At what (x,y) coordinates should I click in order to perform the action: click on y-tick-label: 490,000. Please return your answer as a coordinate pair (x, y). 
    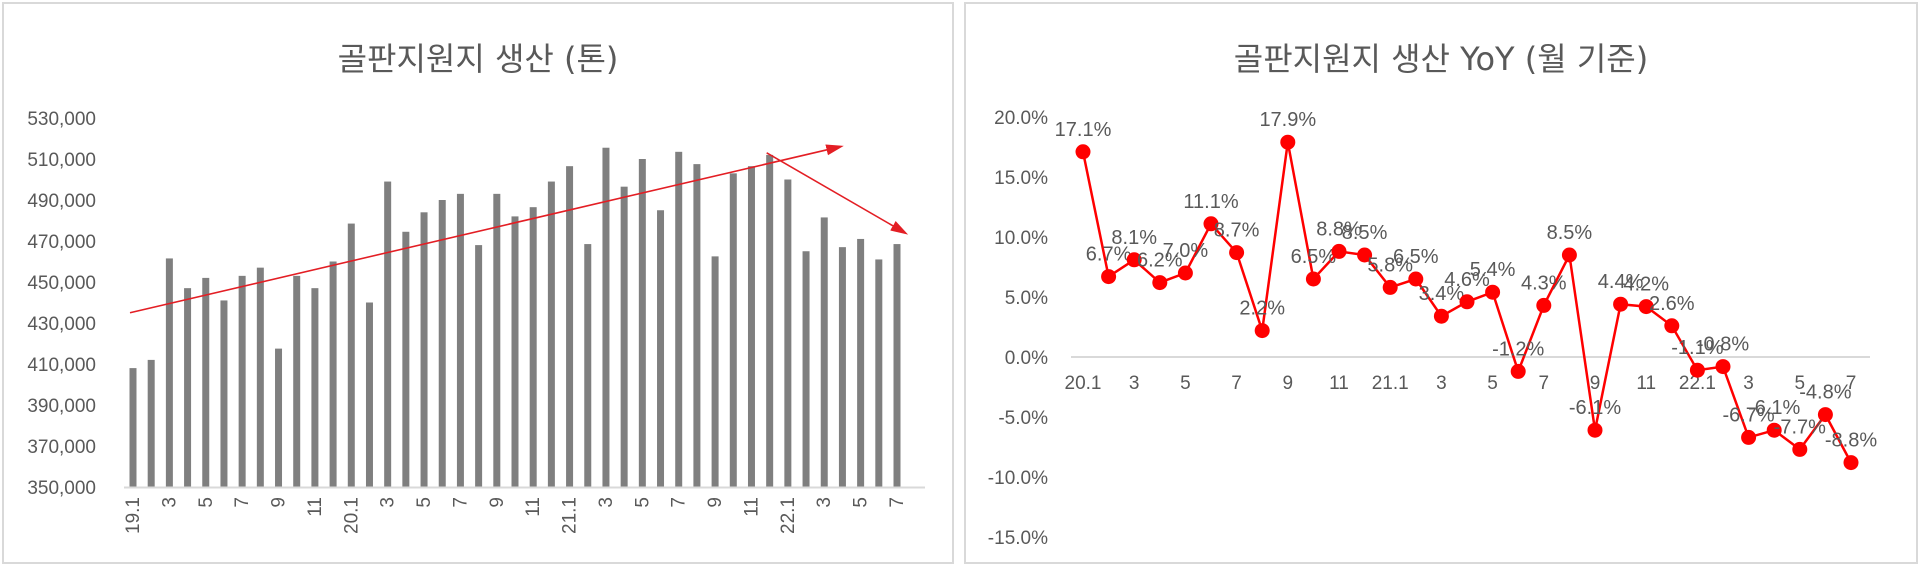
    Looking at the image, I should click on (61, 201).